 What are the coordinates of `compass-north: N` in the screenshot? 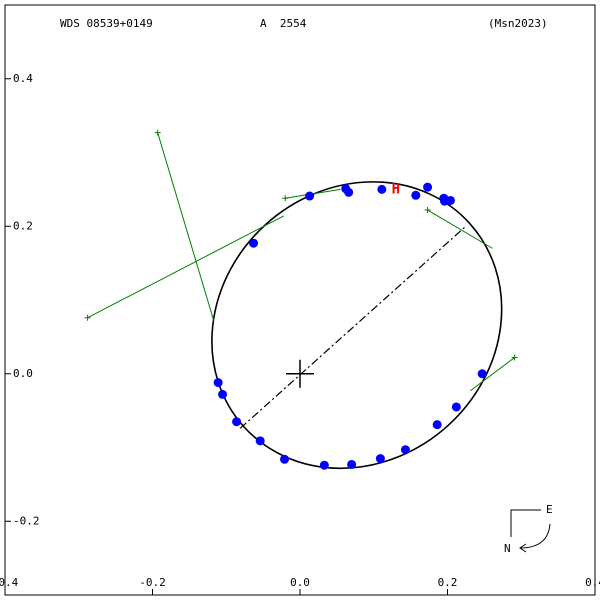 It's located at (507, 548).